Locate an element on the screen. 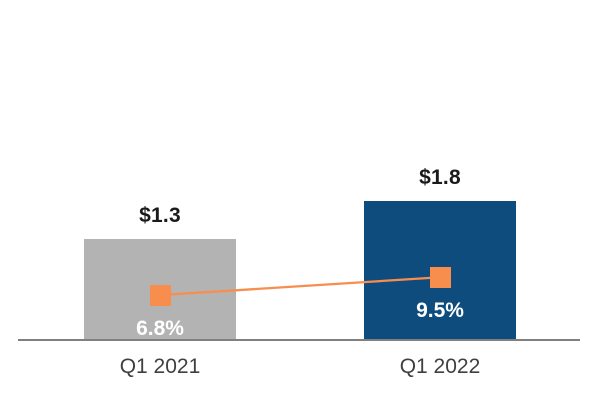  percent-label-q1-2022: 9.5% is located at coordinates (440, 311).